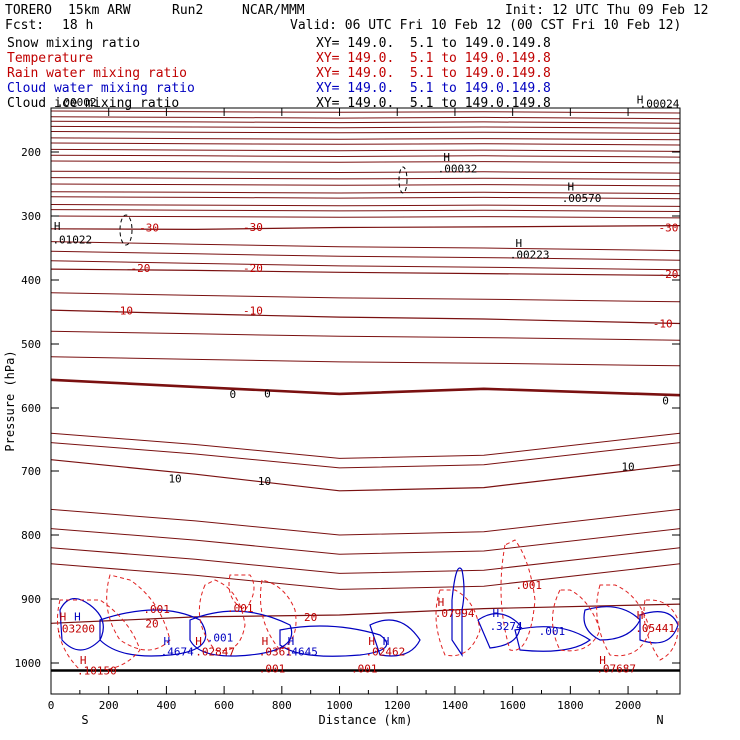  I want to click on x-tick-label: 0, so click(51, 705).